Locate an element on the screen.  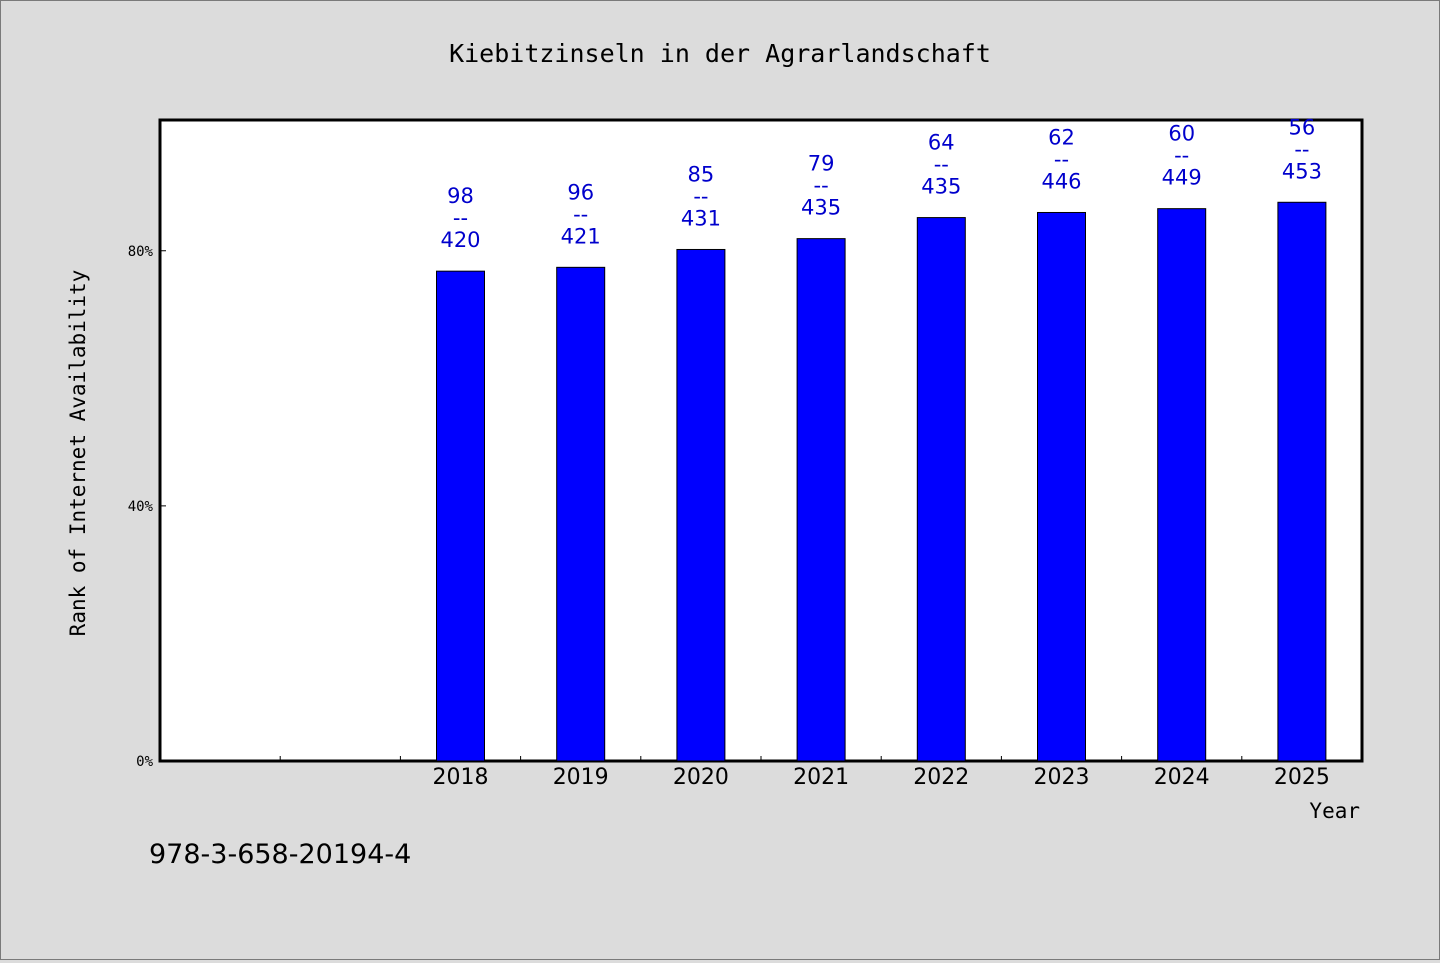
y-axis: 0% 40% 80% is located at coordinates (147, 507).